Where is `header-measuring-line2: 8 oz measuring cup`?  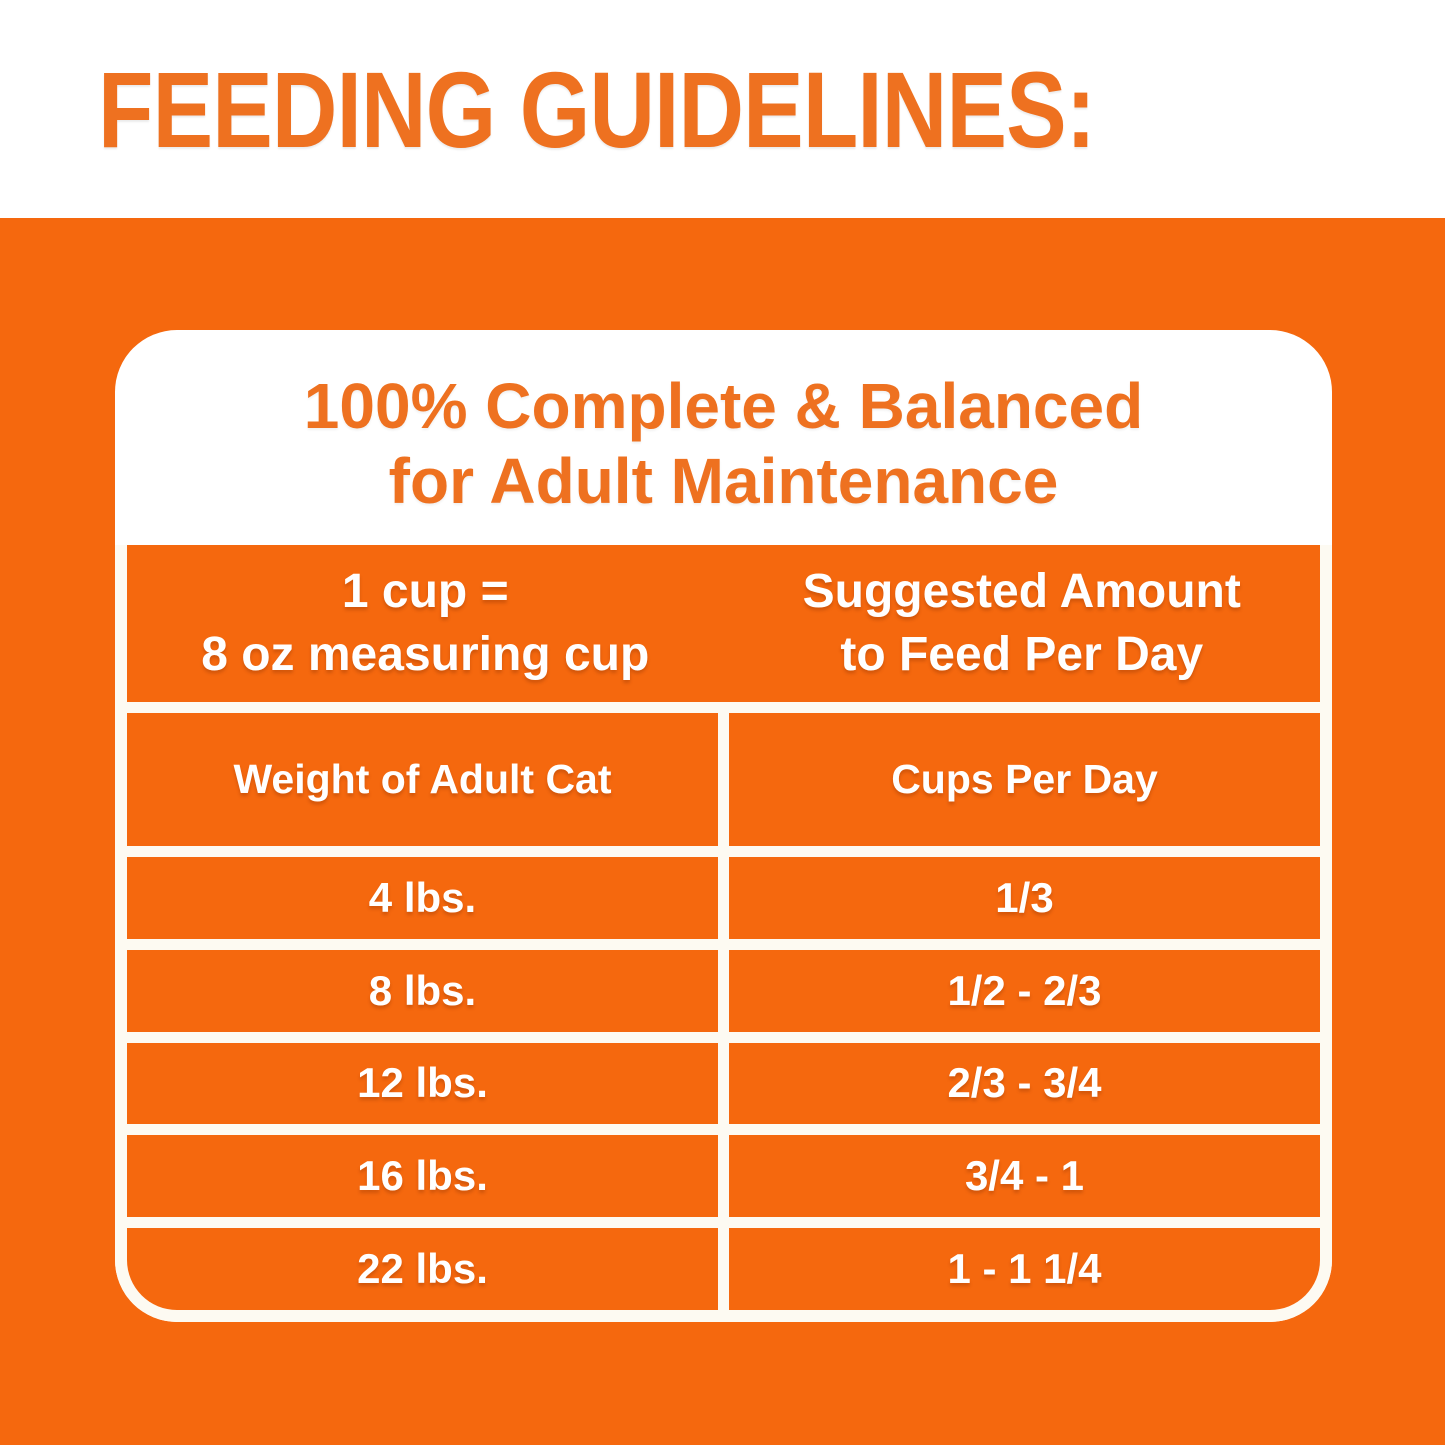 header-measuring-line2: 8 oz measuring cup is located at coordinates (425, 654).